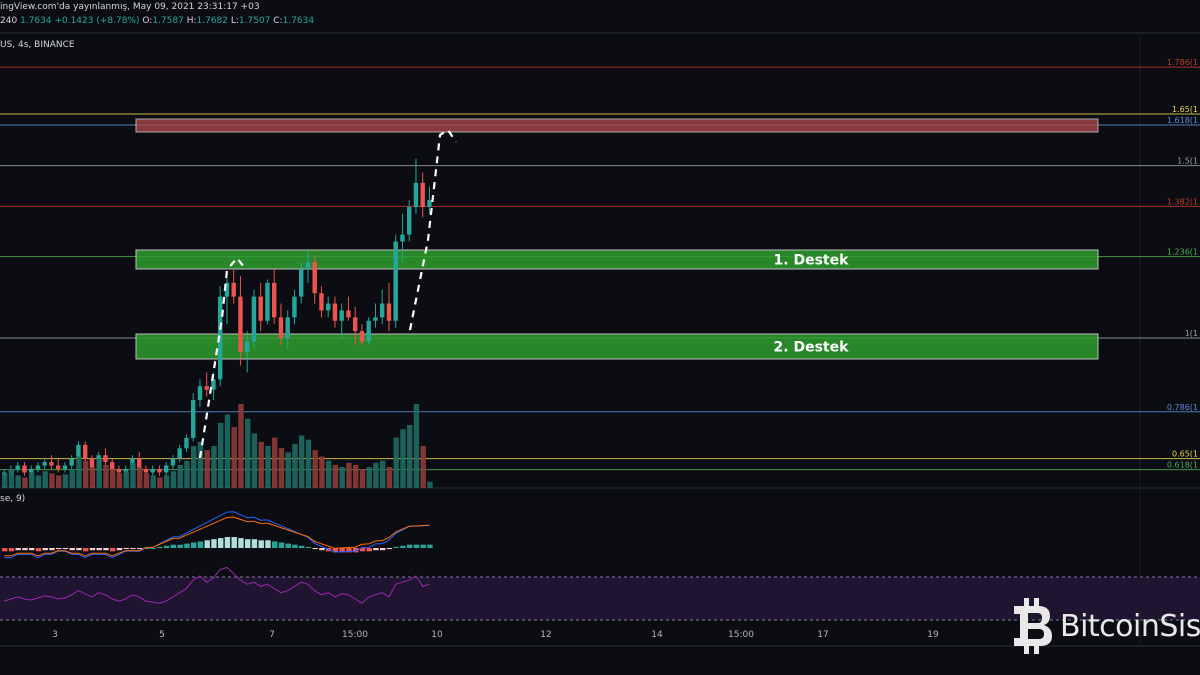  I want to click on price-change: +0.1423 (+8.78%), so click(97, 21).